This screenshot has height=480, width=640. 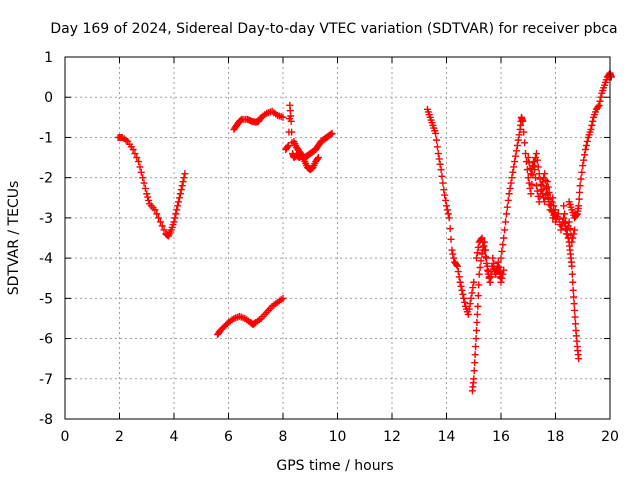 I want to click on x-tick-label: 2, so click(x=119, y=437).